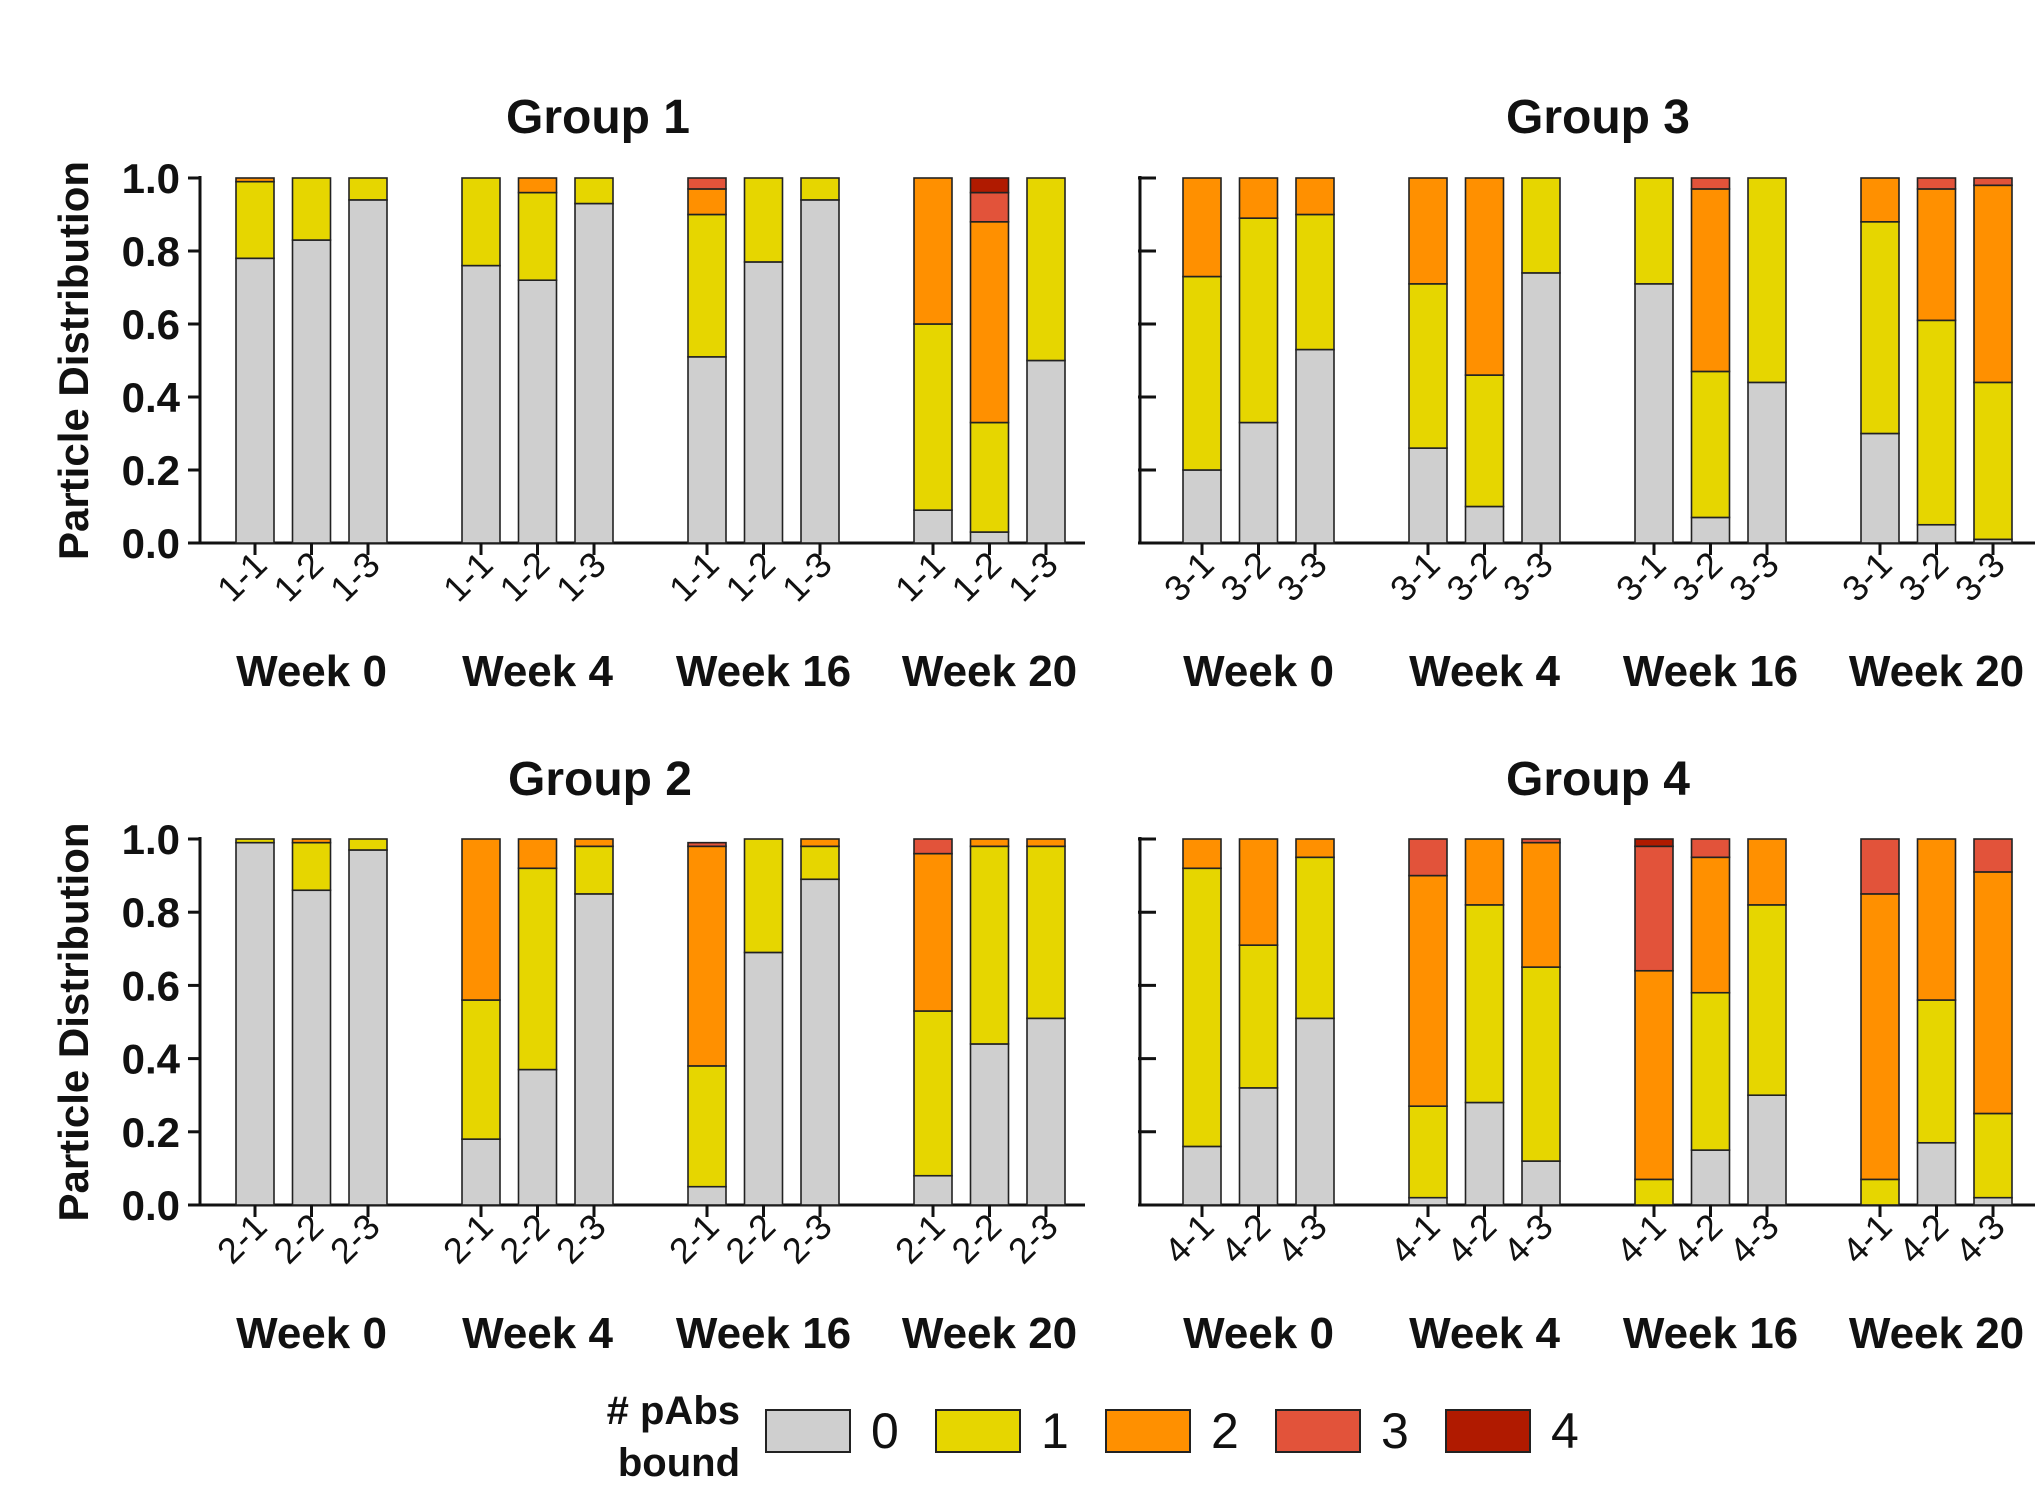  I want to click on category-label: 2-1, so click(694, 1239).